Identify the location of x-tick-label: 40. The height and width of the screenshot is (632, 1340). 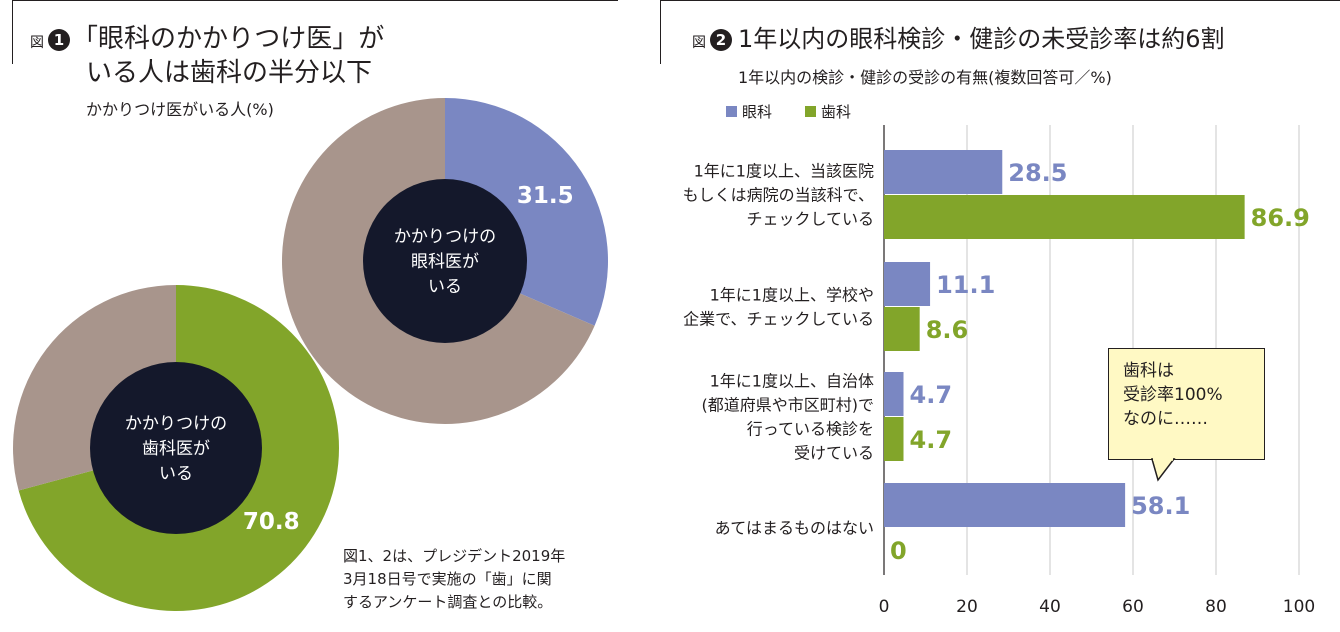
(1050, 607).